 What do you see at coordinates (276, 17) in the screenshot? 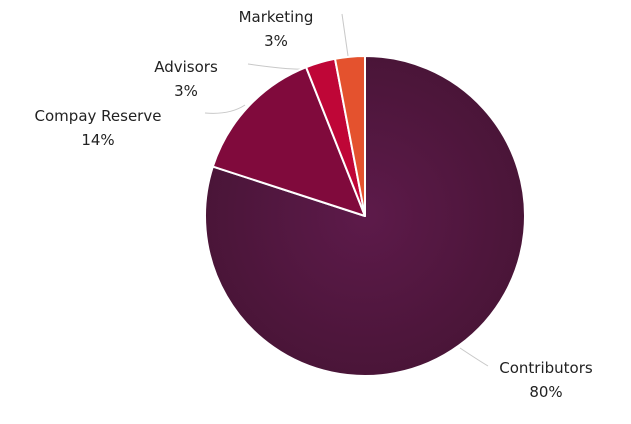
I see `slice-label: Marketing` at bounding box center [276, 17].